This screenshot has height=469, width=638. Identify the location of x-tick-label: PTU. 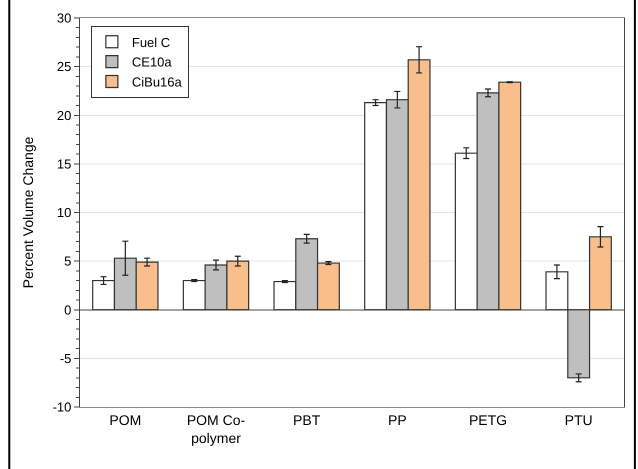
(578, 420).